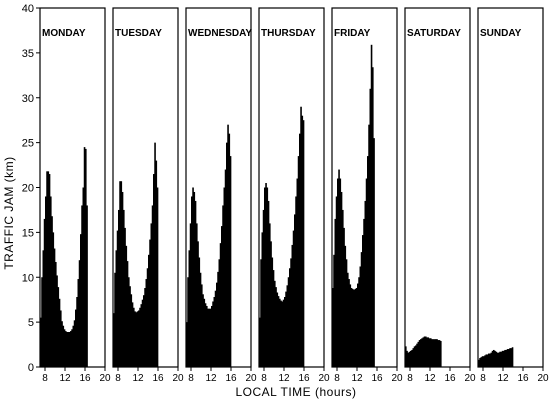 This screenshot has width=550, height=401. What do you see at coordinates (513, 195) in the screenshot?
I see `panel-sunday: SUNDAY 8 12 16 20` at bounding box center [513, 195].